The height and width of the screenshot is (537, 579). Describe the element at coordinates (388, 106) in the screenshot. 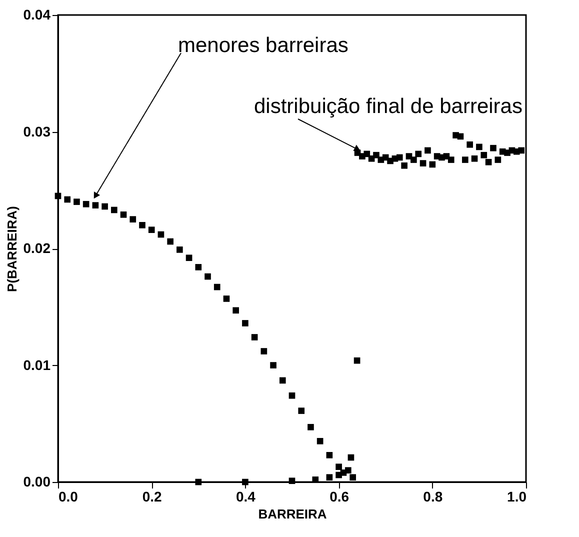

I see `annotation: distribuição final de barreiras` at that location.